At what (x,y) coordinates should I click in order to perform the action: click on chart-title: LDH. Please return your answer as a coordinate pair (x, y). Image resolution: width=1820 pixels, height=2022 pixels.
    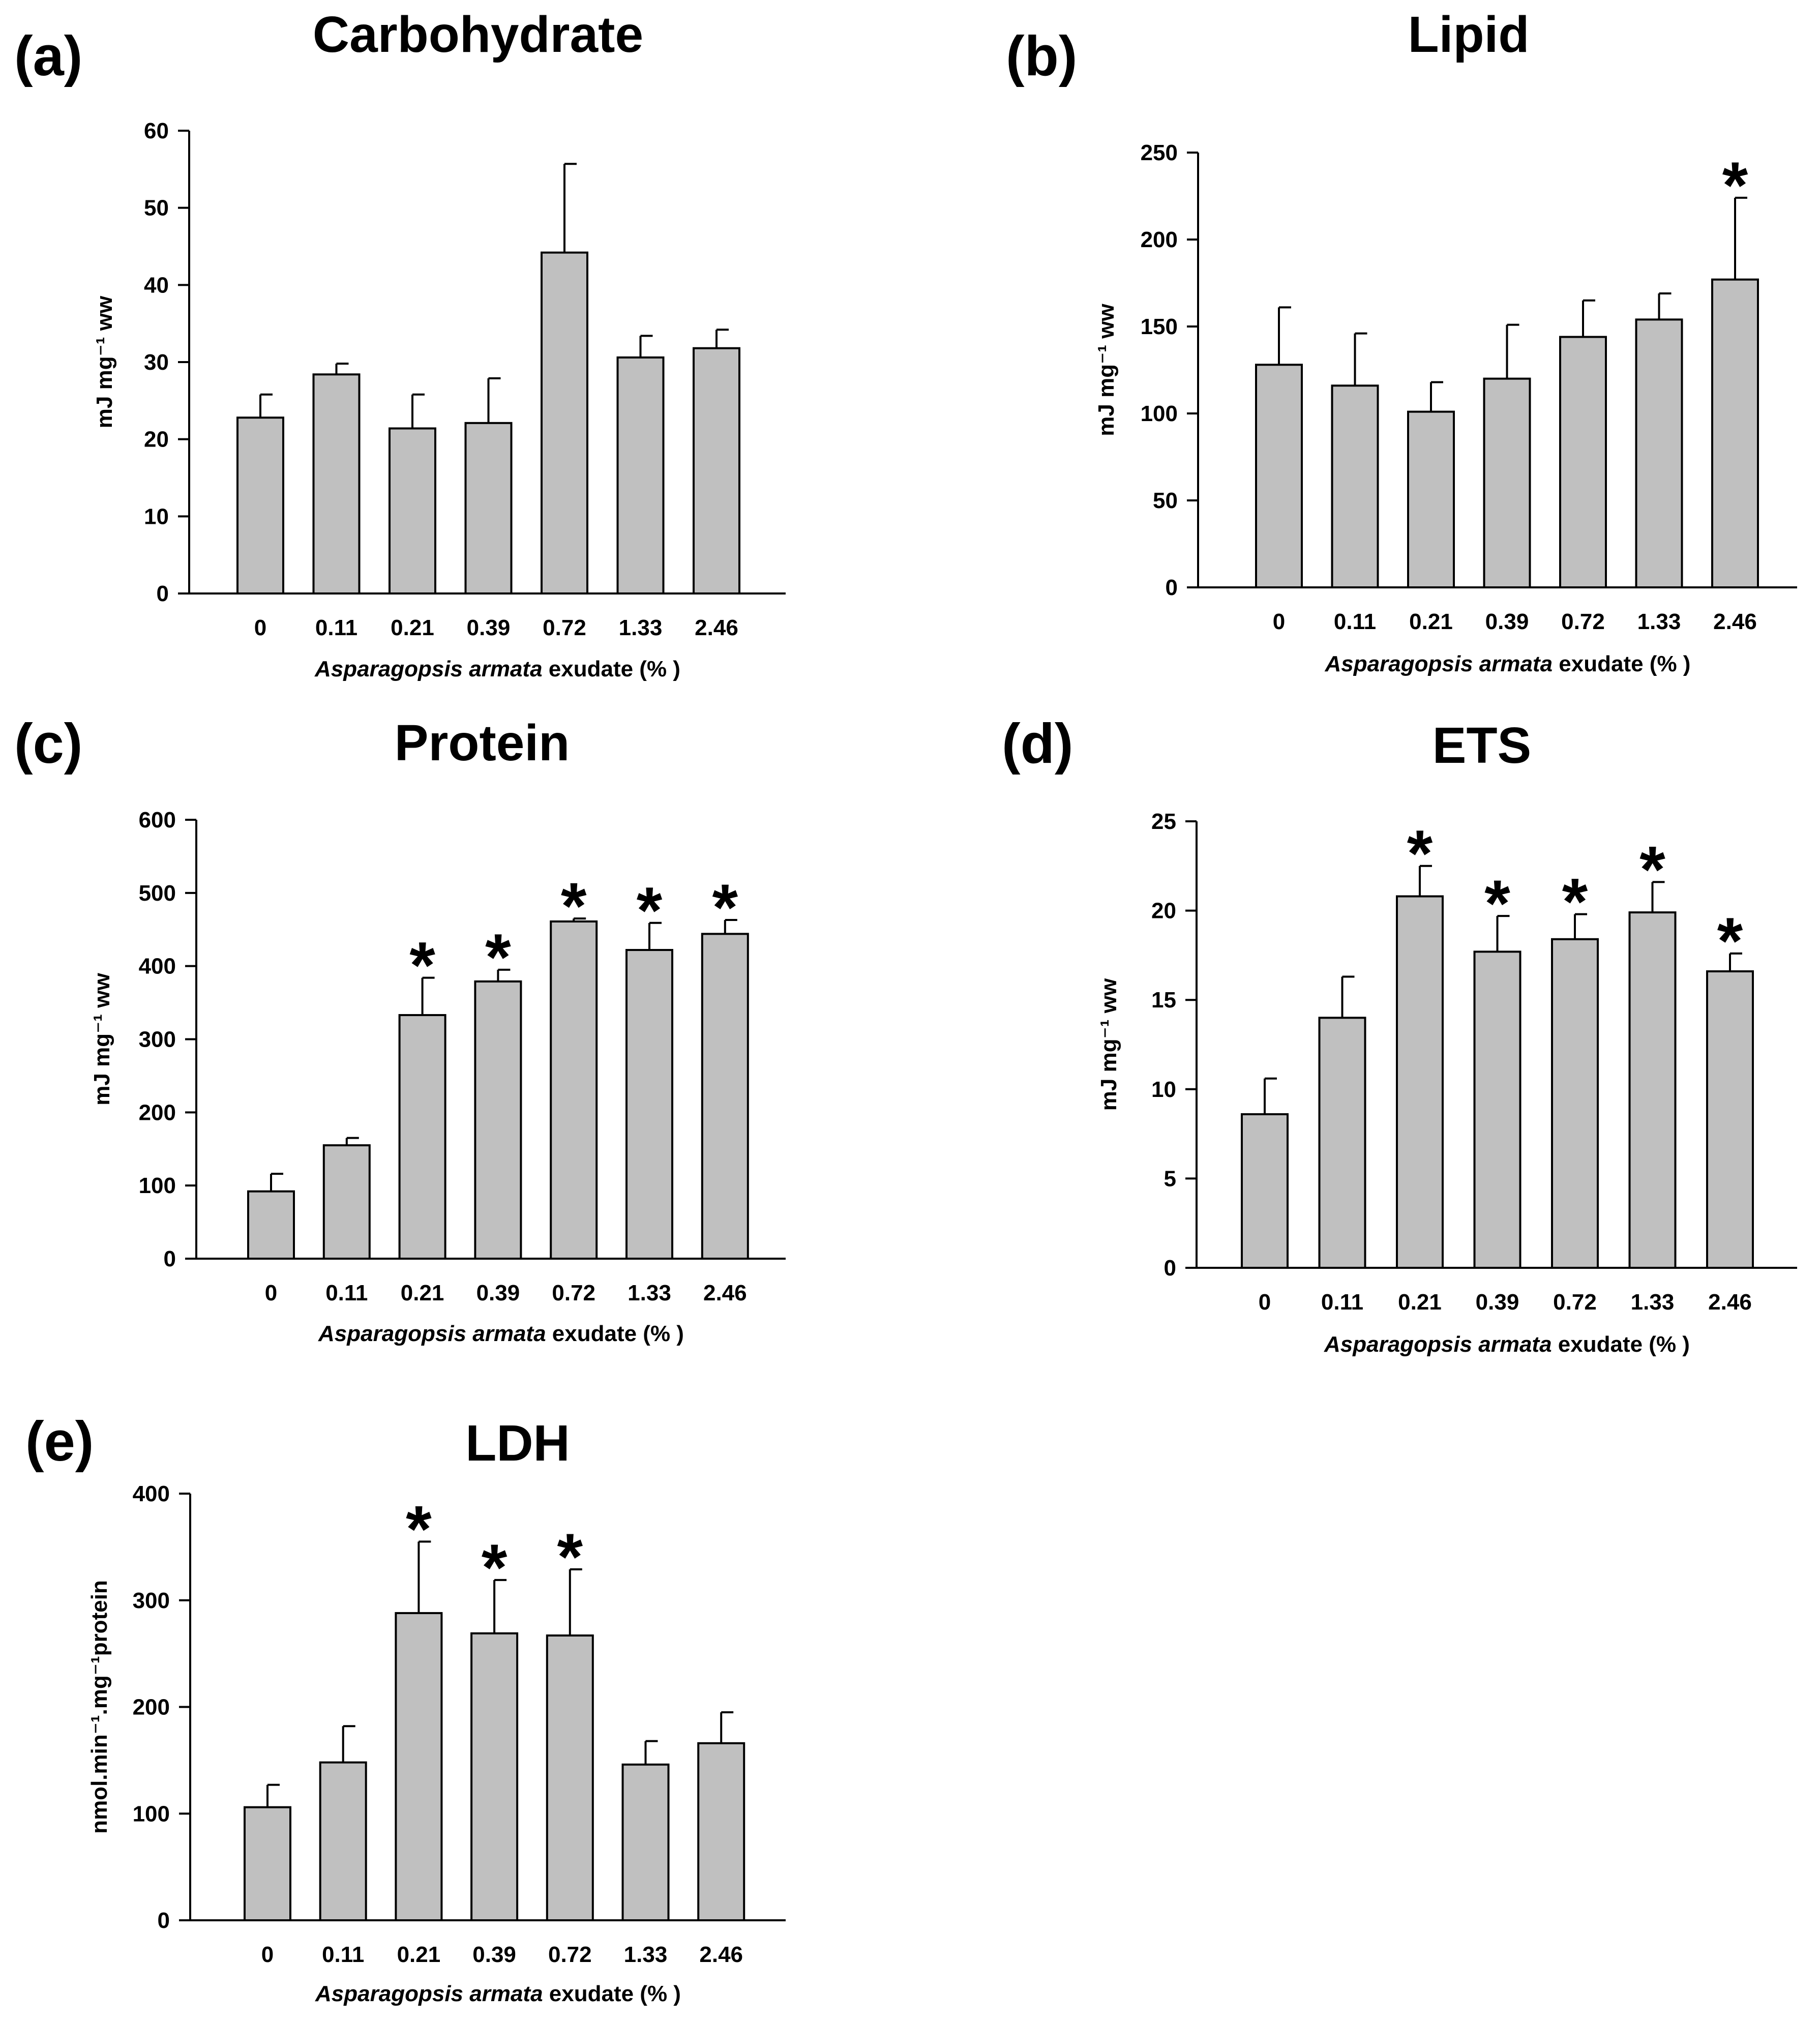
    Looking at the image, I should click on (517, 1443).